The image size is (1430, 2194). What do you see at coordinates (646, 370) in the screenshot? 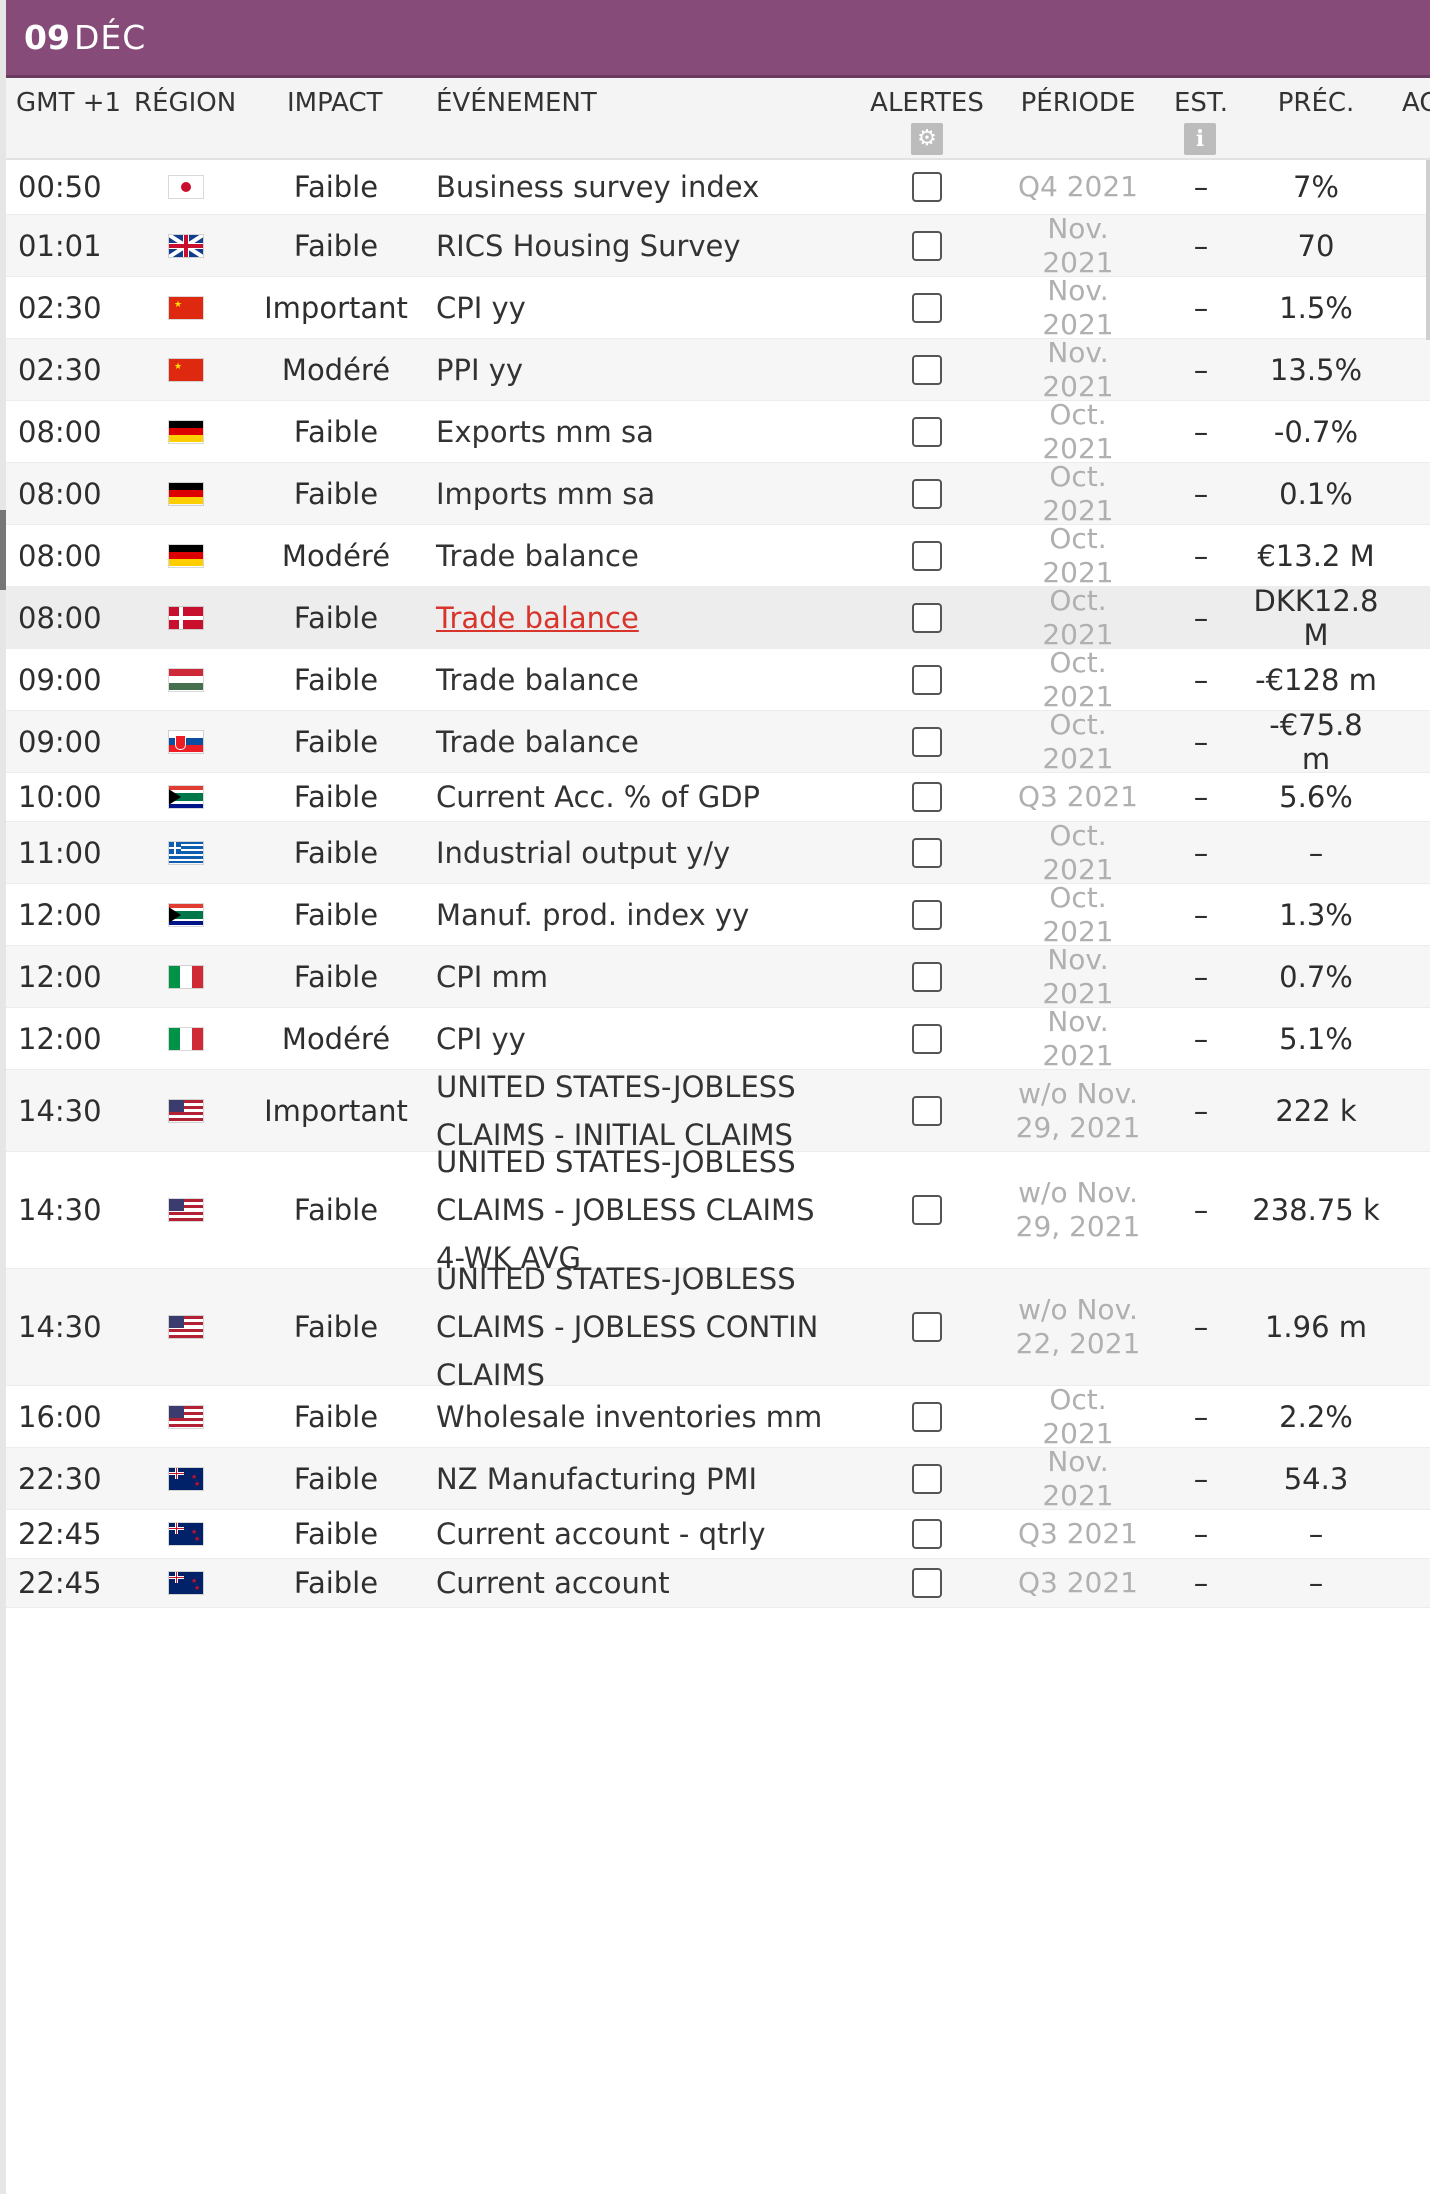
I see `event-name: PPI yy` at bounding box center [646, 370].